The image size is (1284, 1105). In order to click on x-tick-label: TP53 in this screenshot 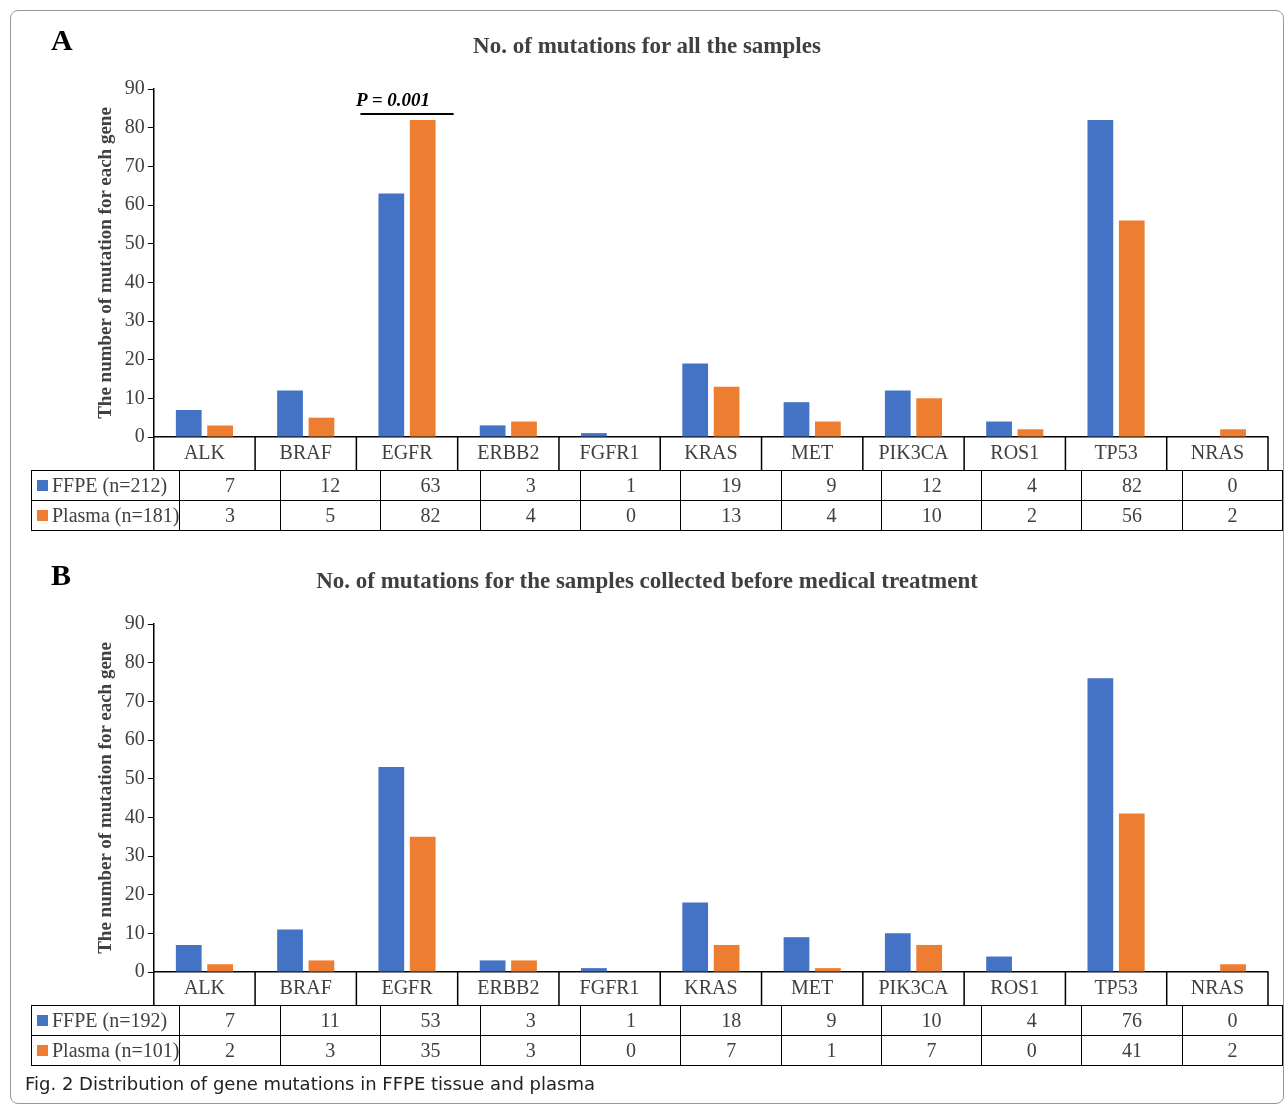, I will do `click(1116, 452)`.